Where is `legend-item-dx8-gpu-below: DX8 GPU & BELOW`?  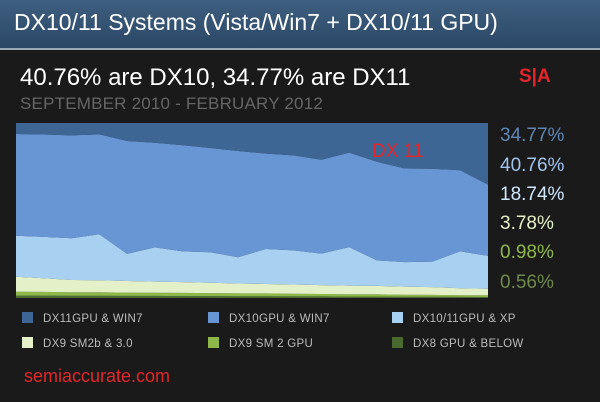
legend-item-dx8-gpu-below: DX8 GPU & BELOW is located at coordinates (458, 345).